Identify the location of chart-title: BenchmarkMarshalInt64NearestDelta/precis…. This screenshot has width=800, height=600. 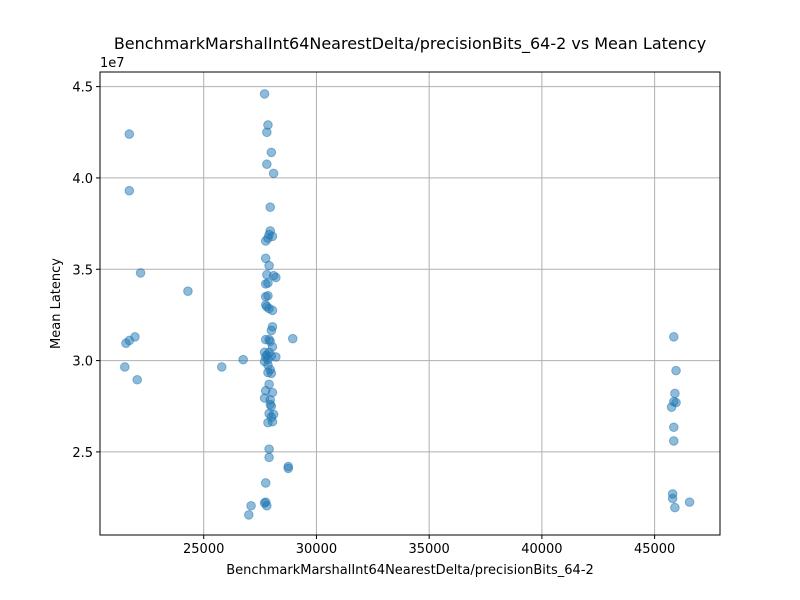
(410, 44).